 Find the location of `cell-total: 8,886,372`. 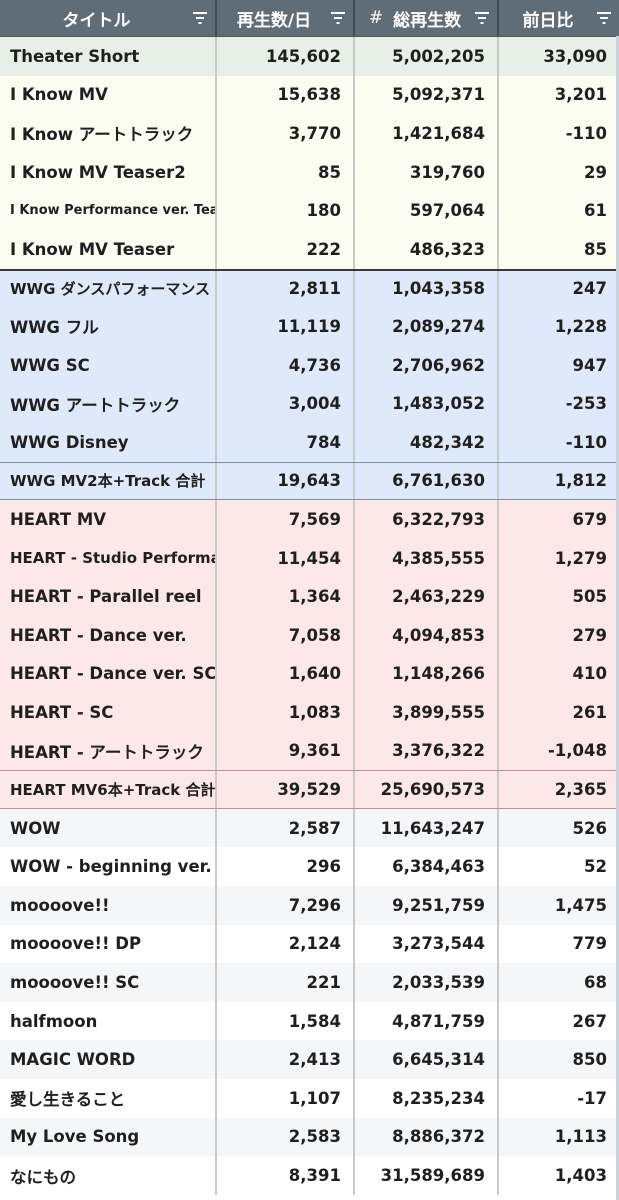

cell-total: 8,886,372 is located at coordinates (427, 1137).